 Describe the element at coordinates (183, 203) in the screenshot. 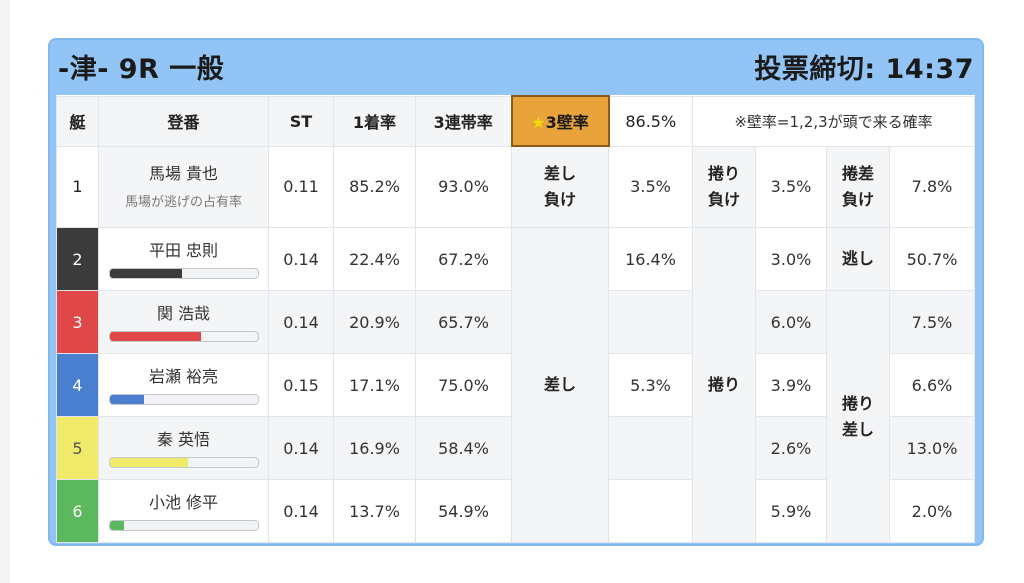

I see `racer-note: 馬場が逃げの占有率` at that location.